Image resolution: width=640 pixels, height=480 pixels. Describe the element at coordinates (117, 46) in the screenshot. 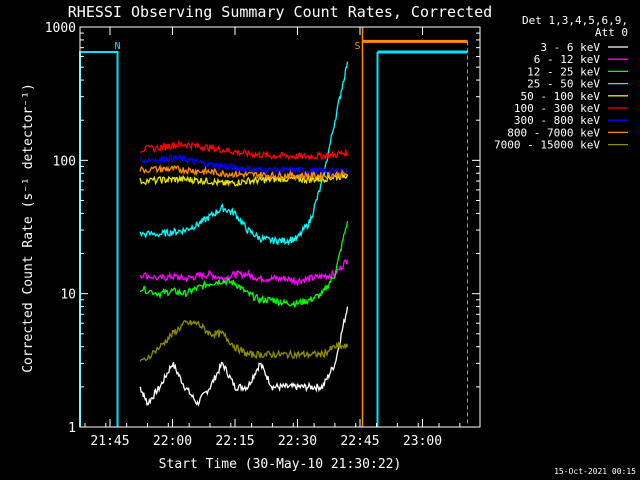

I see `flag-label: N` at that location.